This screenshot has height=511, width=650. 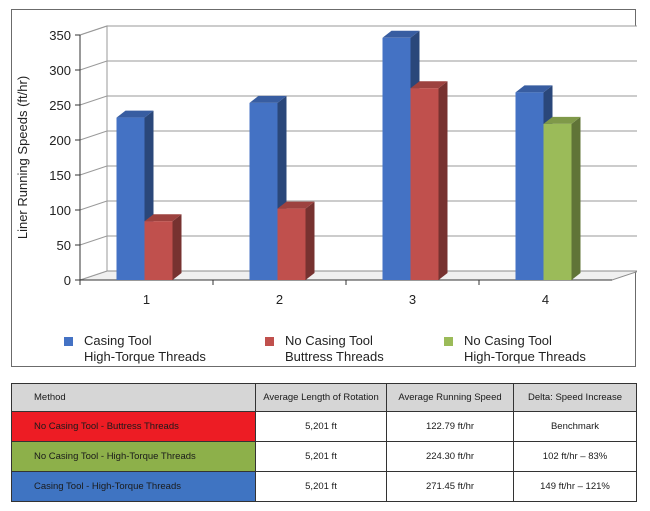 What do you see at coordinates (133, 486) in the screenshot?
I see `cell-method: Casing Tool - High-Torque Threads` at bounding box center [133, 486].